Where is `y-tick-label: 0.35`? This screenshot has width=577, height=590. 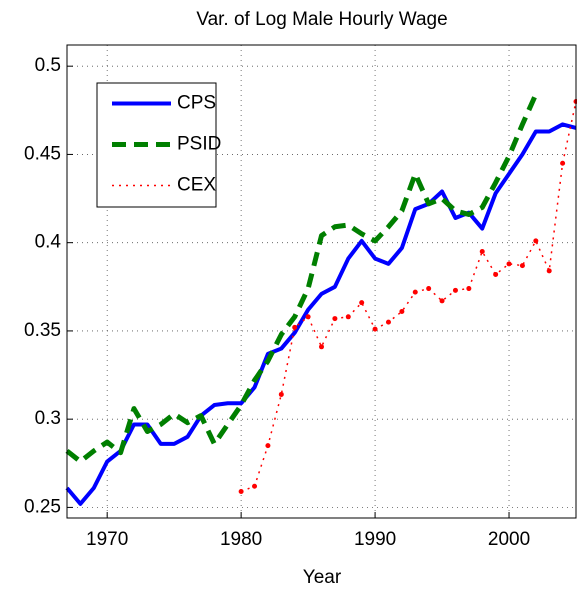
y-tick-label: 0.35 is located at coordinates (42, 330).